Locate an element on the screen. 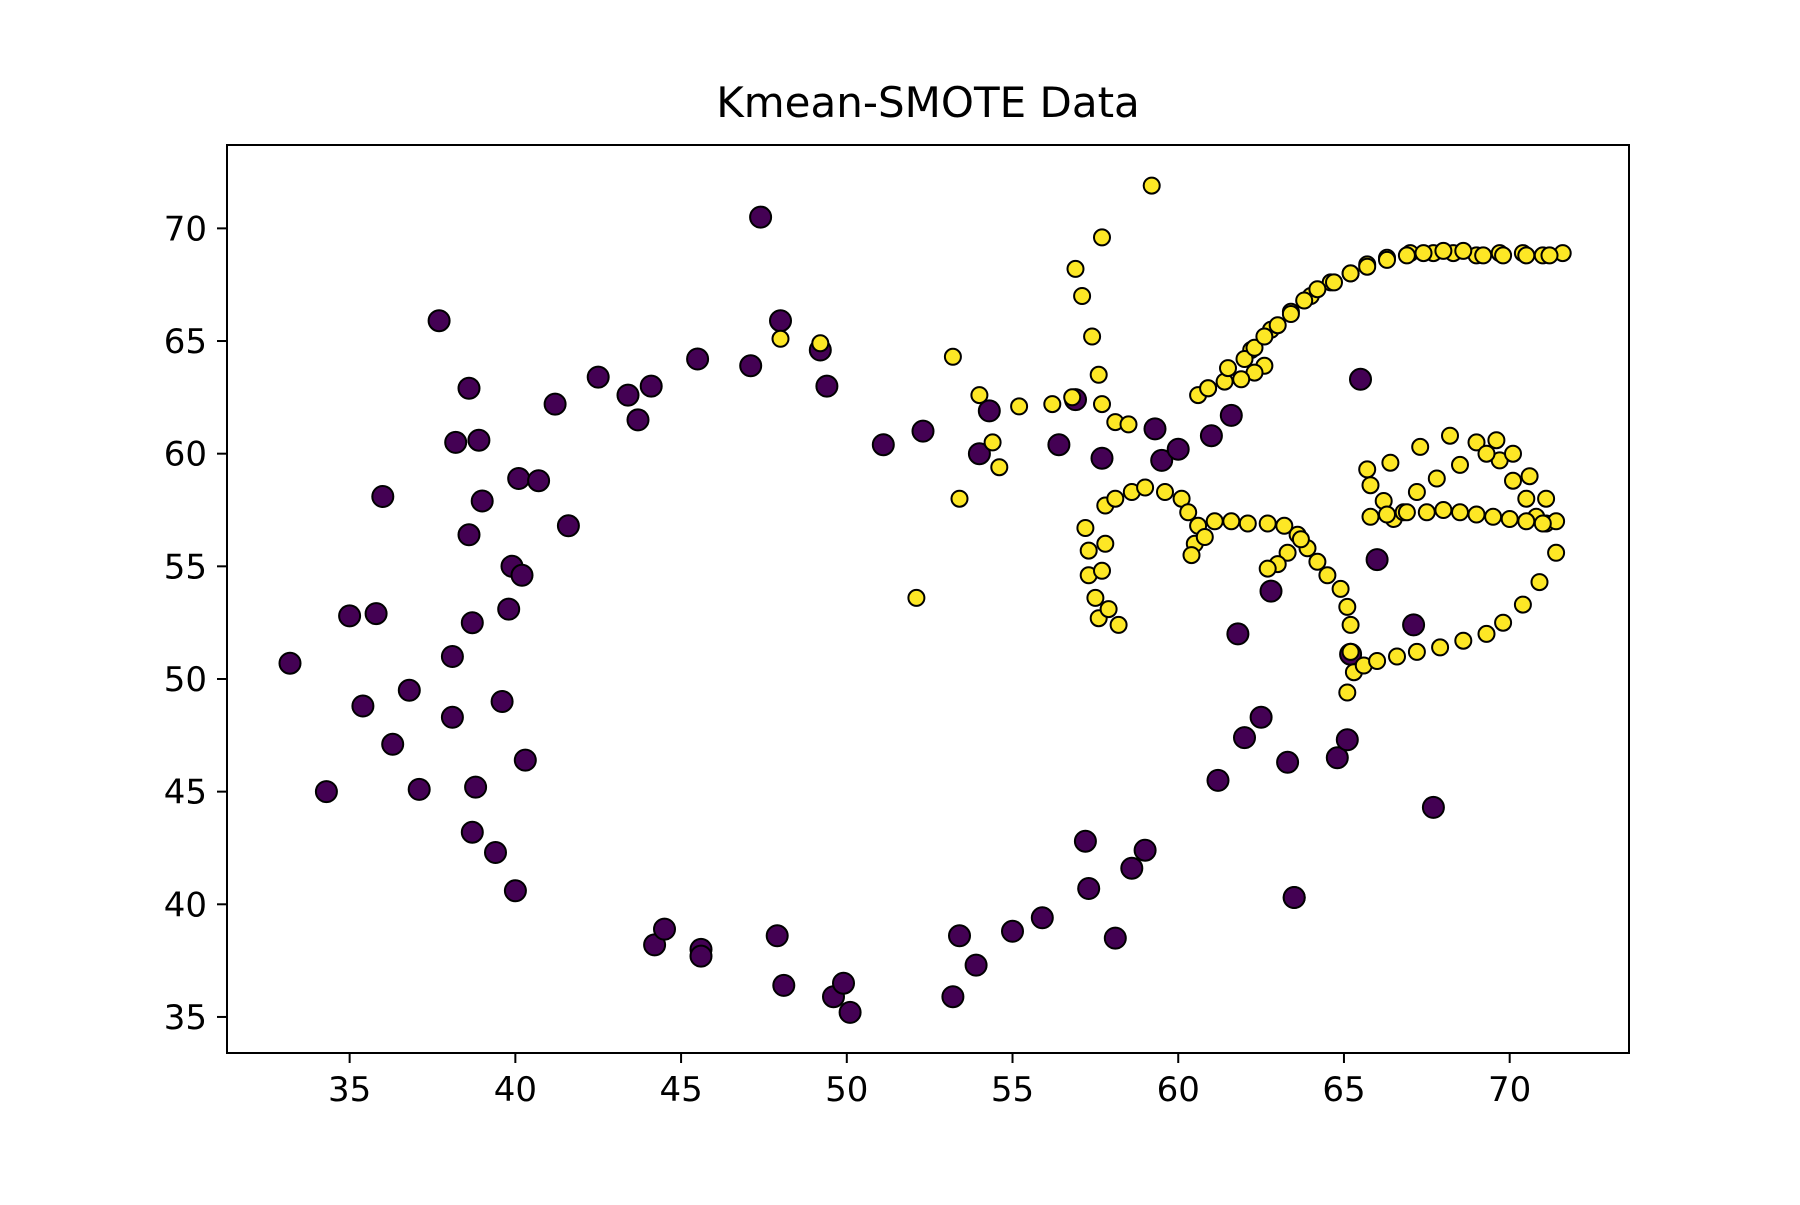 This screenshot has height=1205, width=1800. x-tick-label: 70 is located at coordinates (1509, 1090).